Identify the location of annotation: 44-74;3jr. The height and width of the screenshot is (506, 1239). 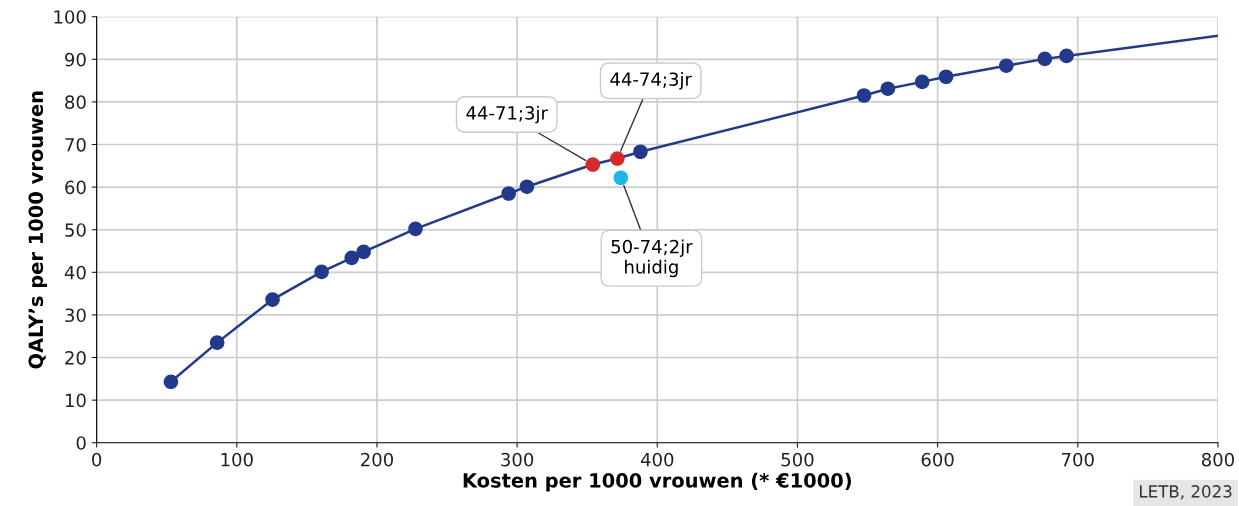
(651, 81).